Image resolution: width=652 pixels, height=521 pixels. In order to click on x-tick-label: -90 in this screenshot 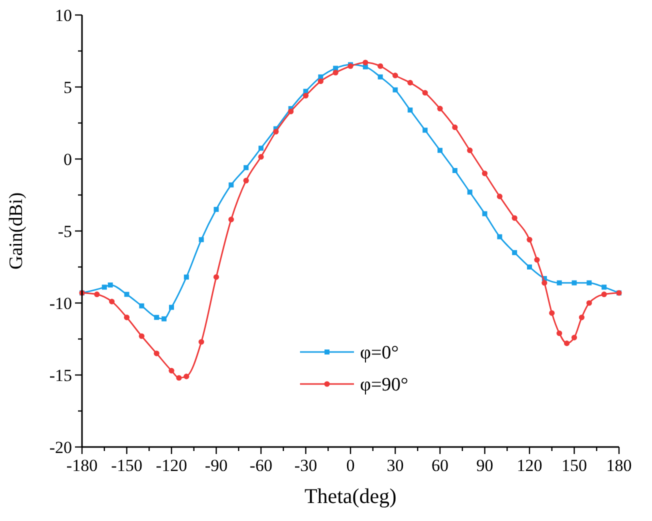, I will do `click(216, 465)`.